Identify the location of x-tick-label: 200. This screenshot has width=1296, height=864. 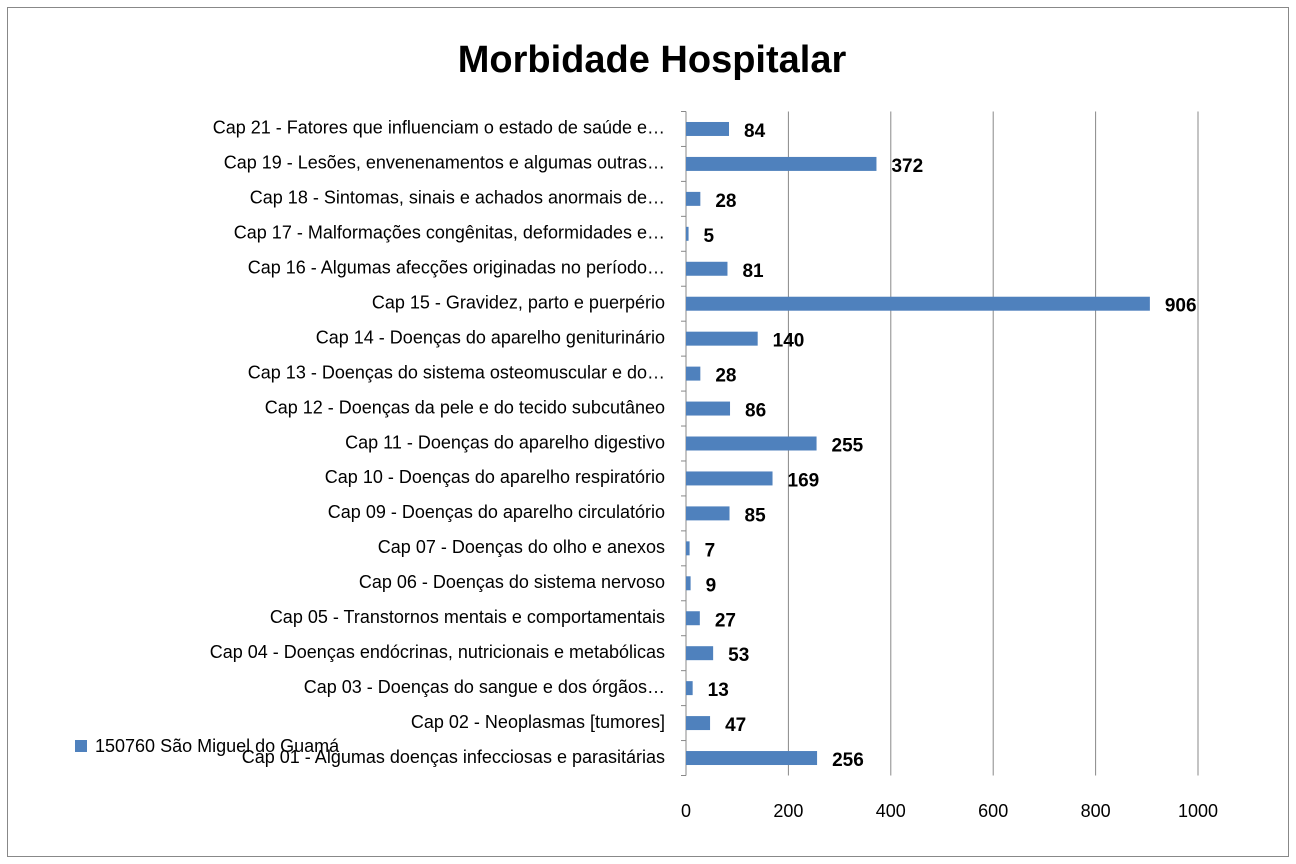
(788, 811).